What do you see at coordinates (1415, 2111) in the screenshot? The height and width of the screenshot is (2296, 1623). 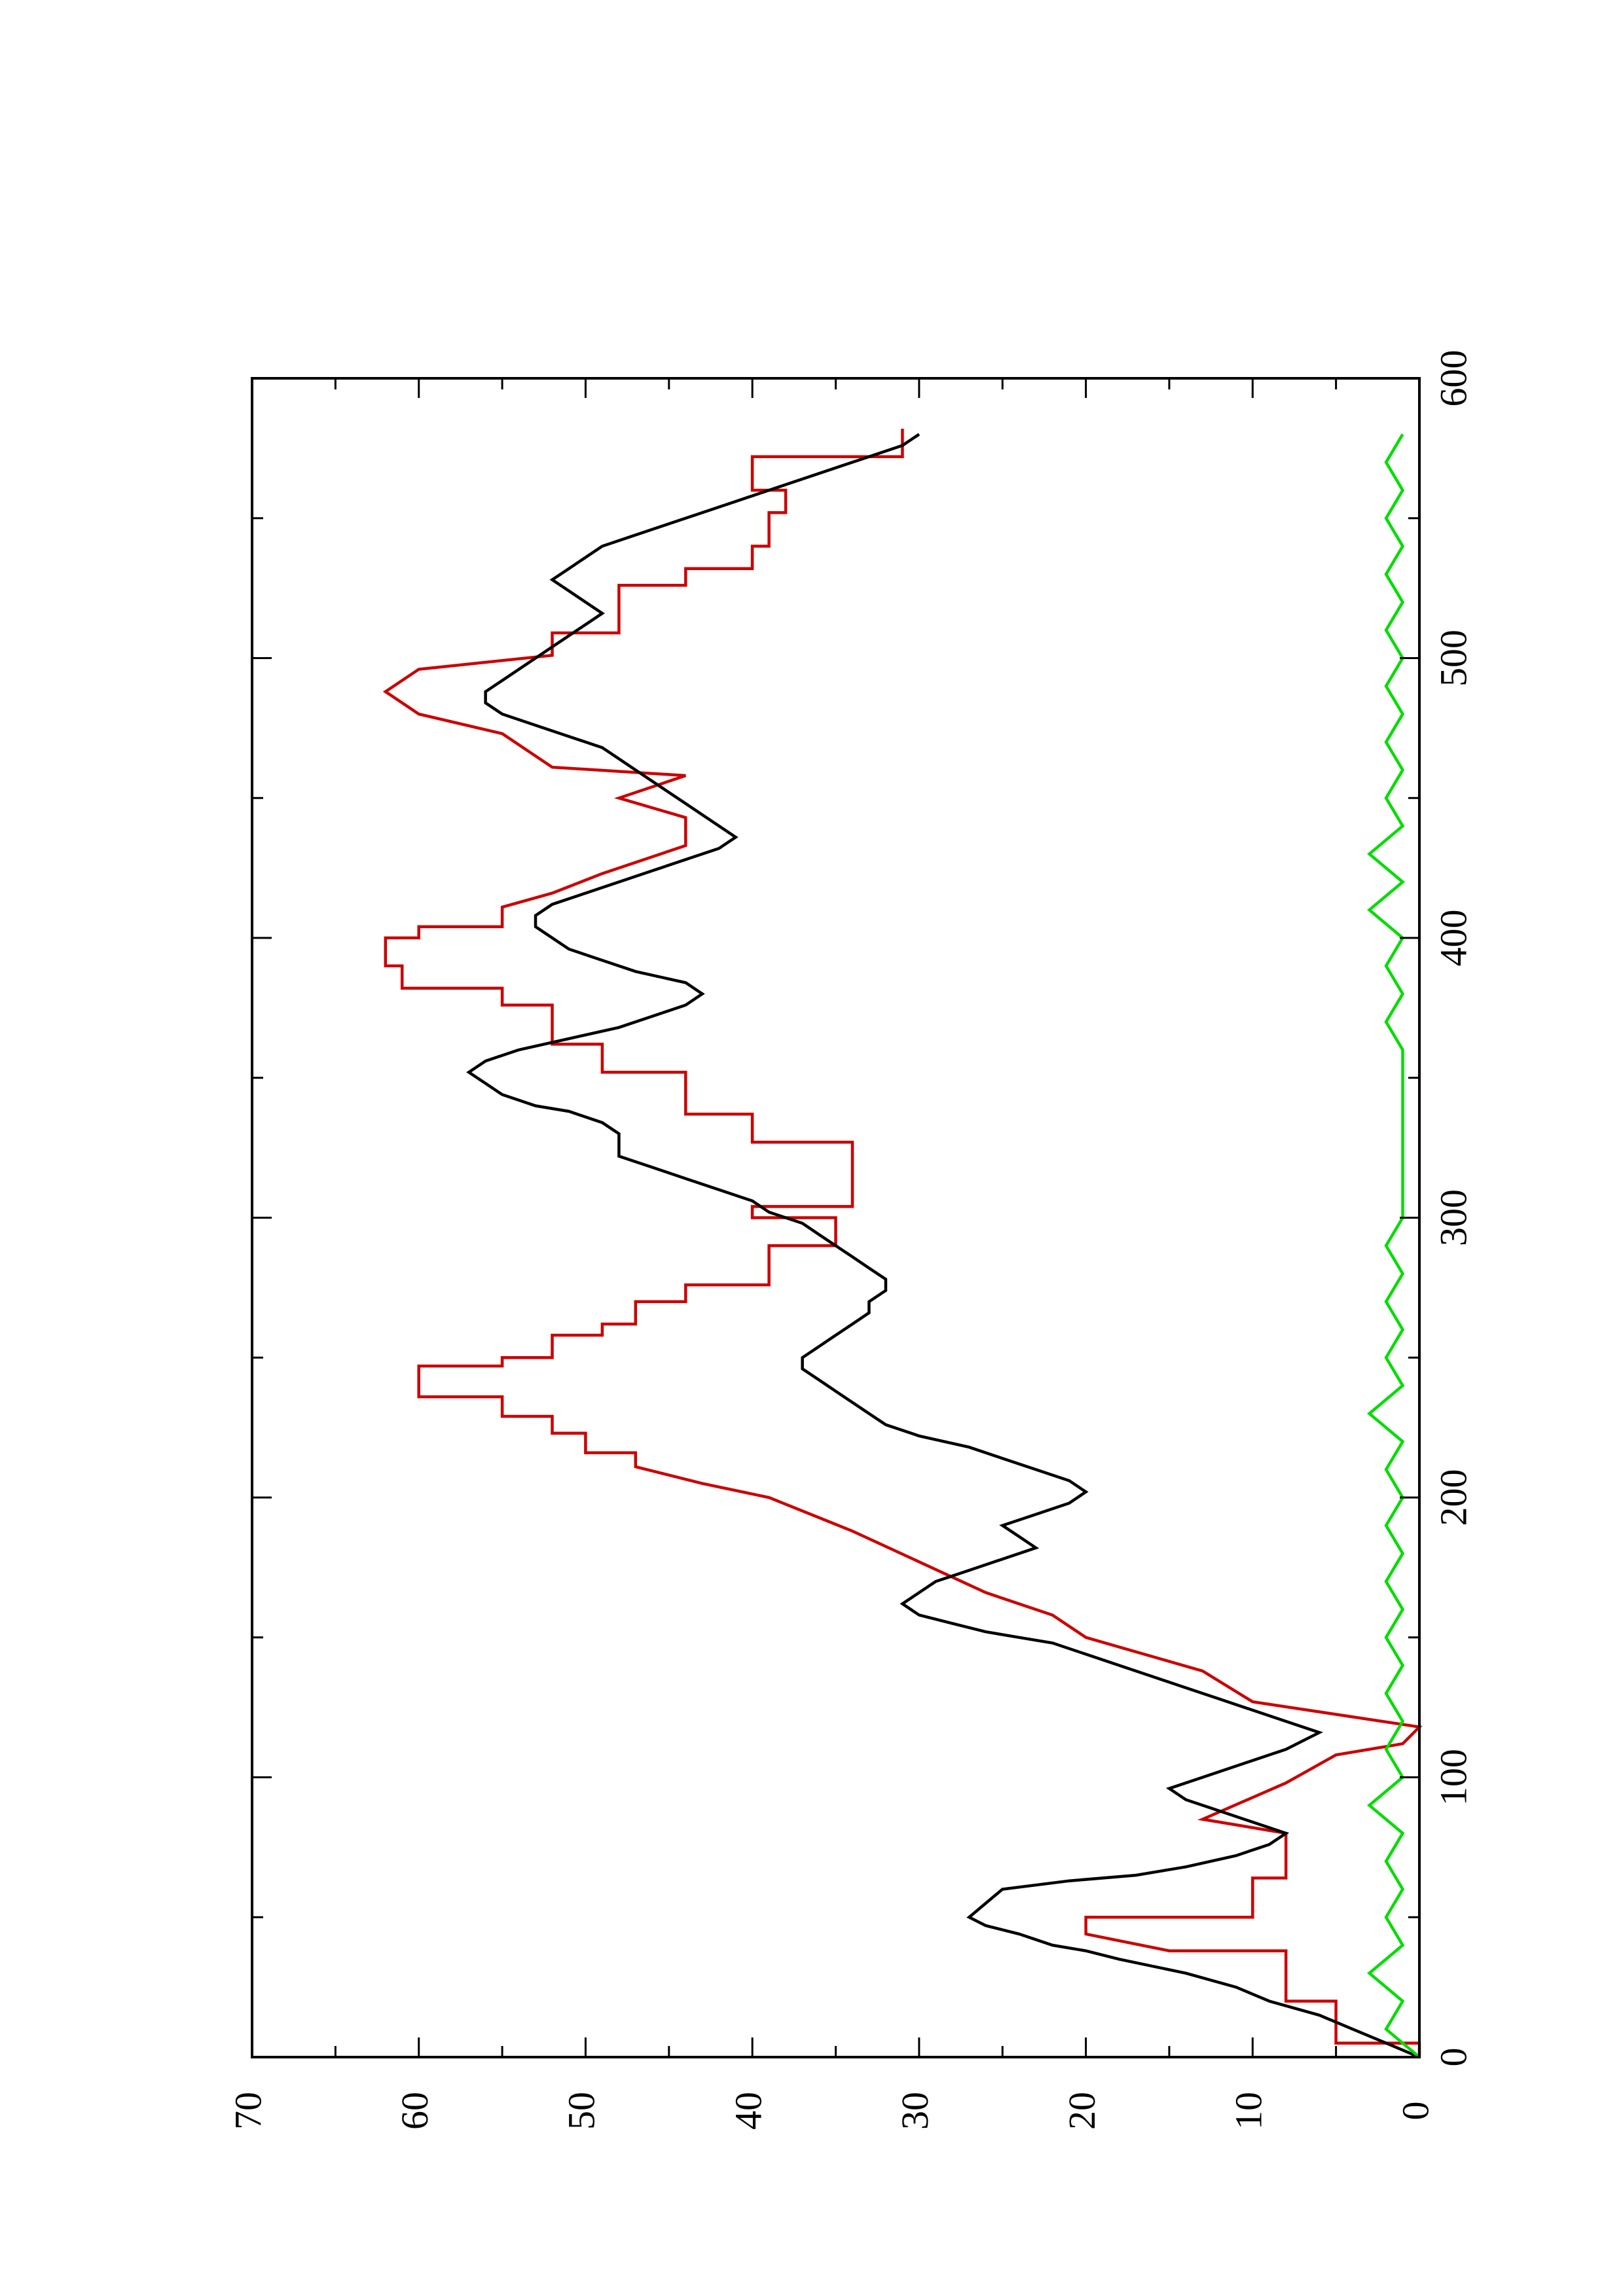 I see `y-tick-label: 0` at bounding box center [1415, 2111].